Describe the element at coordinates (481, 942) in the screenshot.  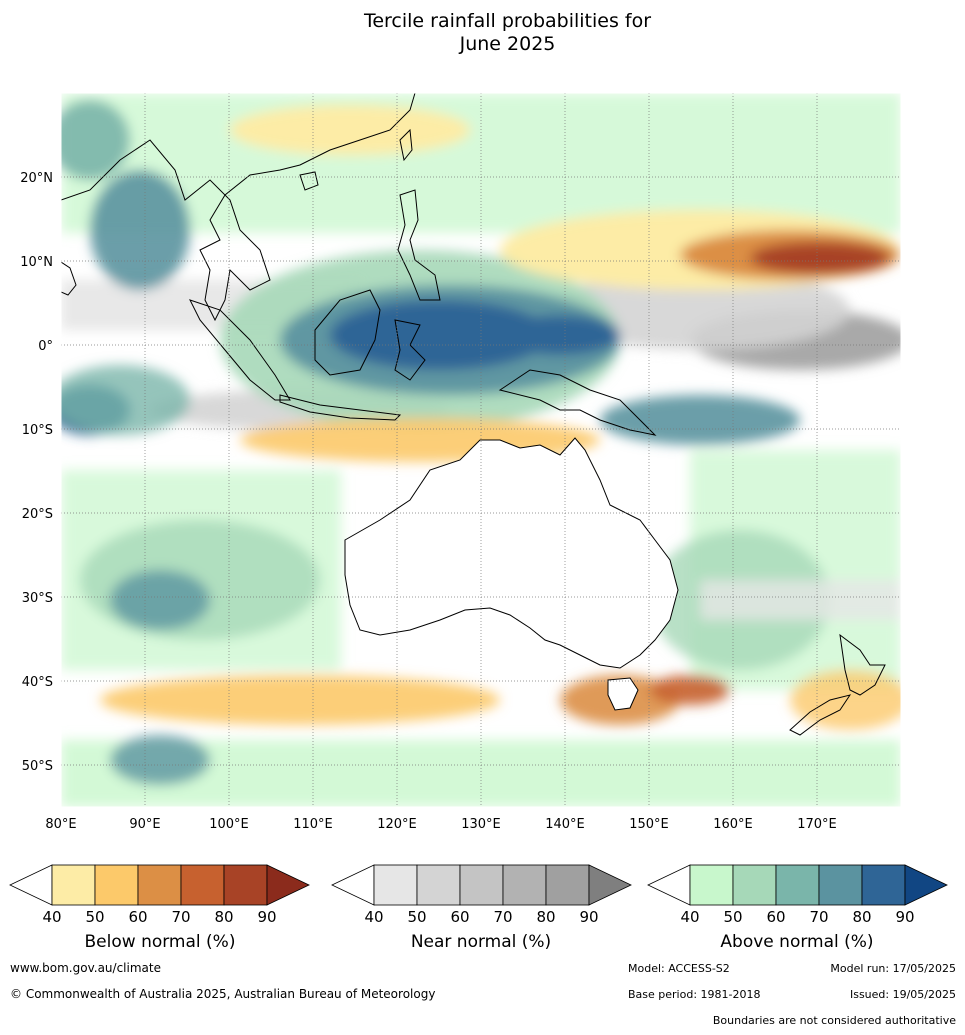
I see `legend-label-near: Near normal (%)` at that location.